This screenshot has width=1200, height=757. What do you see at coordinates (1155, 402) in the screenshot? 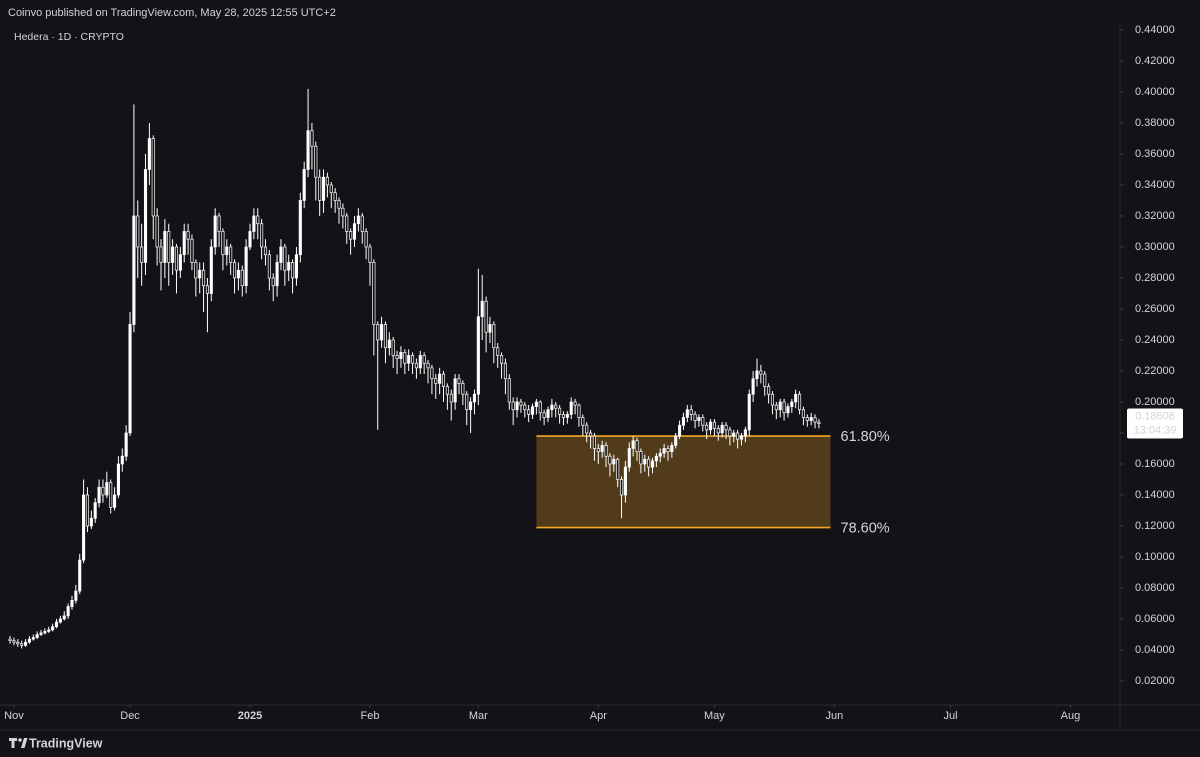
I see `y-tick-label: 0.20000` at bounding box center [1155, 402].